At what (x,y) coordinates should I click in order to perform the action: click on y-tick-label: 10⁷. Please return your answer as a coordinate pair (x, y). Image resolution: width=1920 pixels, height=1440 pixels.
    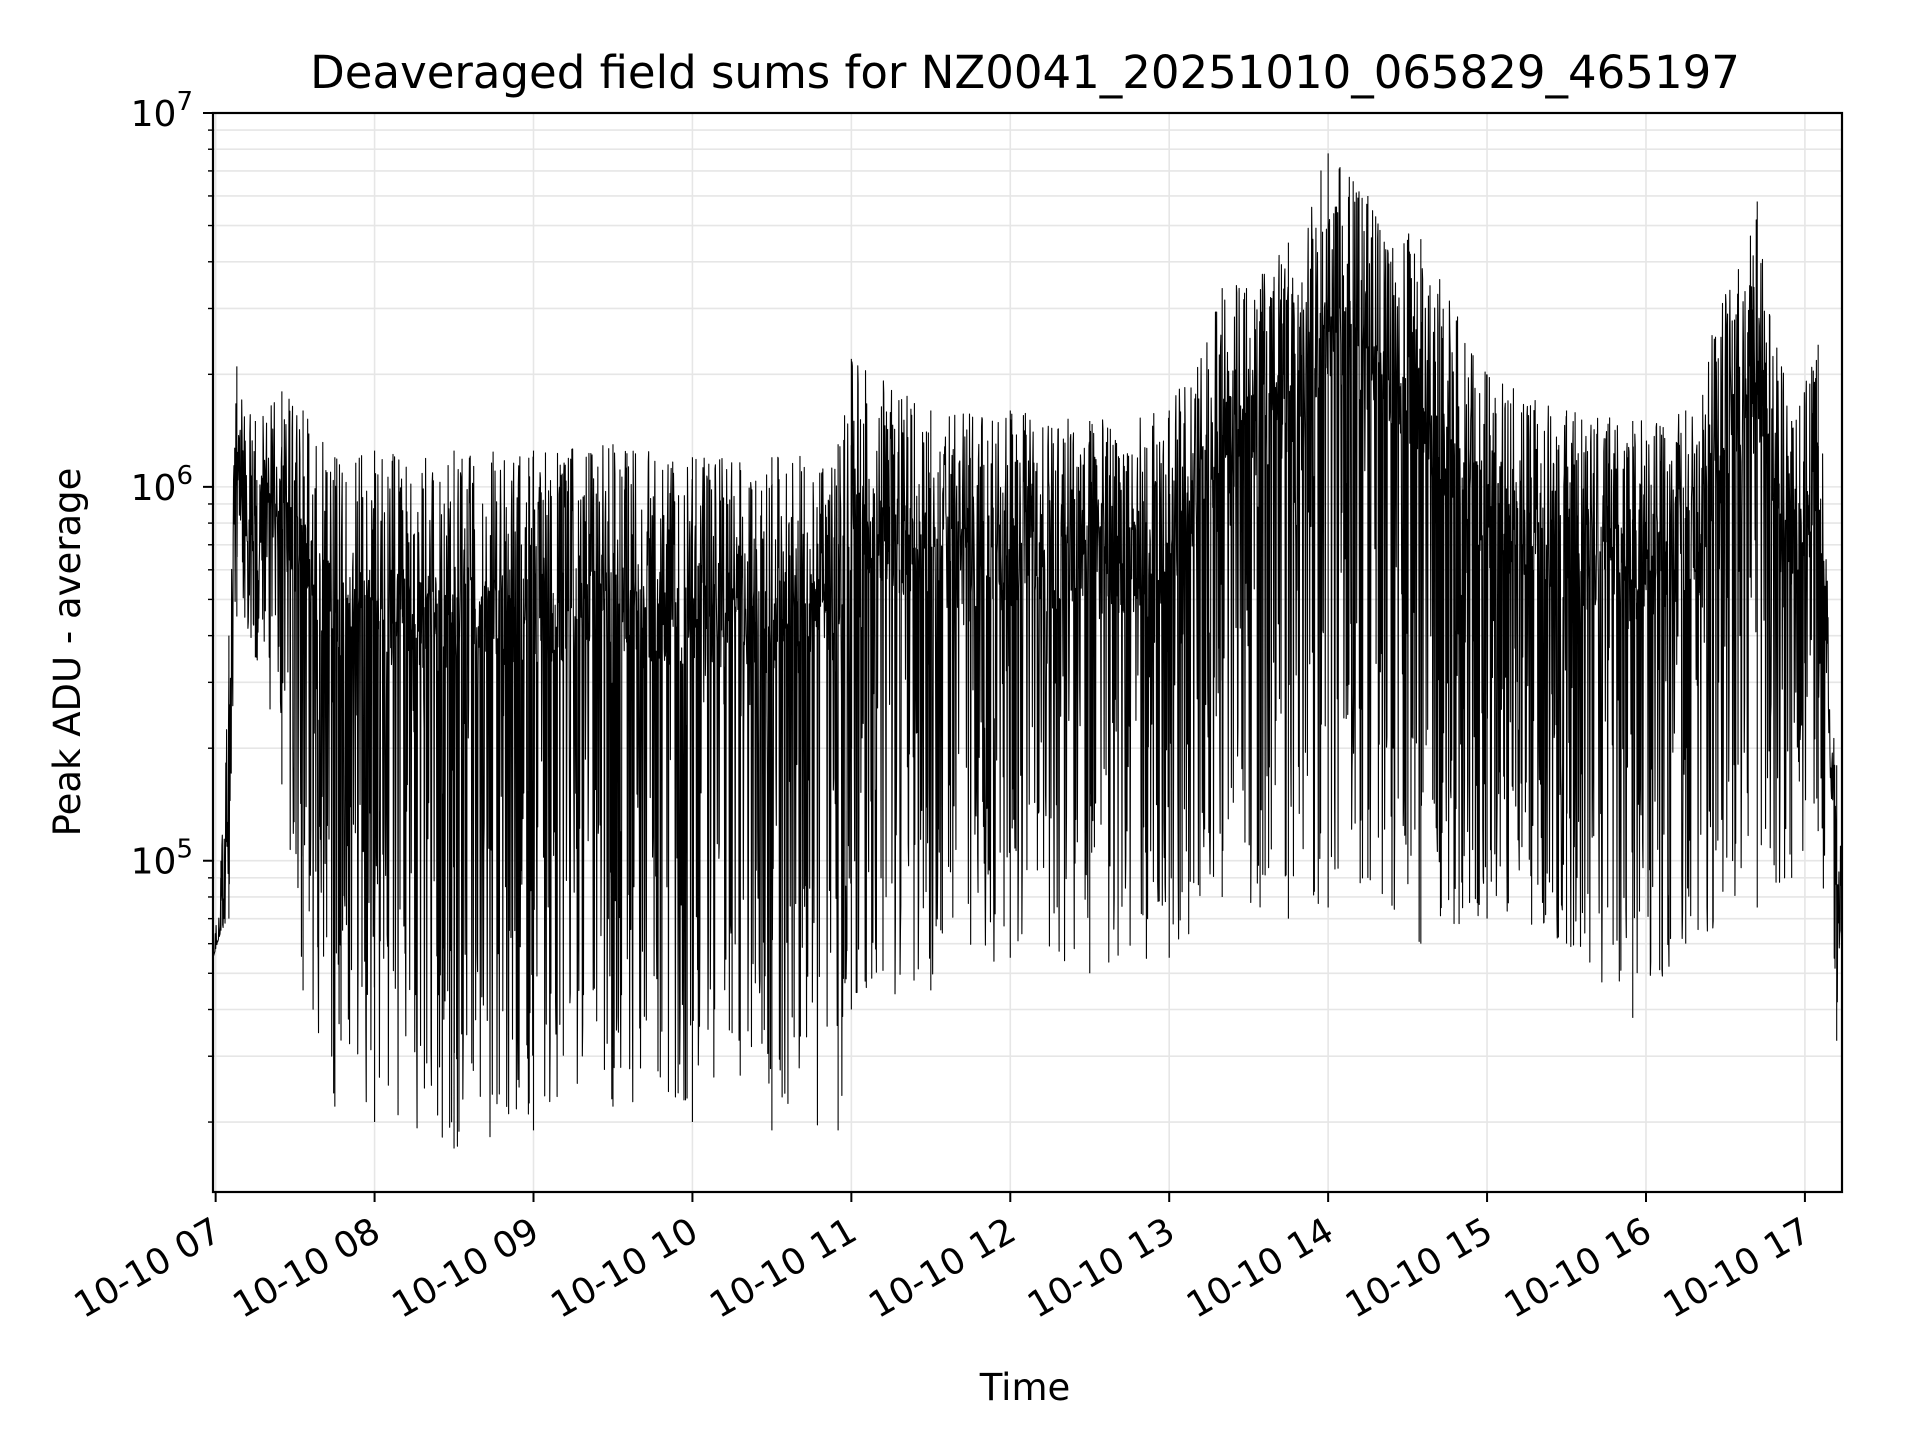
    Looking at the image, I should click on (162, 111).